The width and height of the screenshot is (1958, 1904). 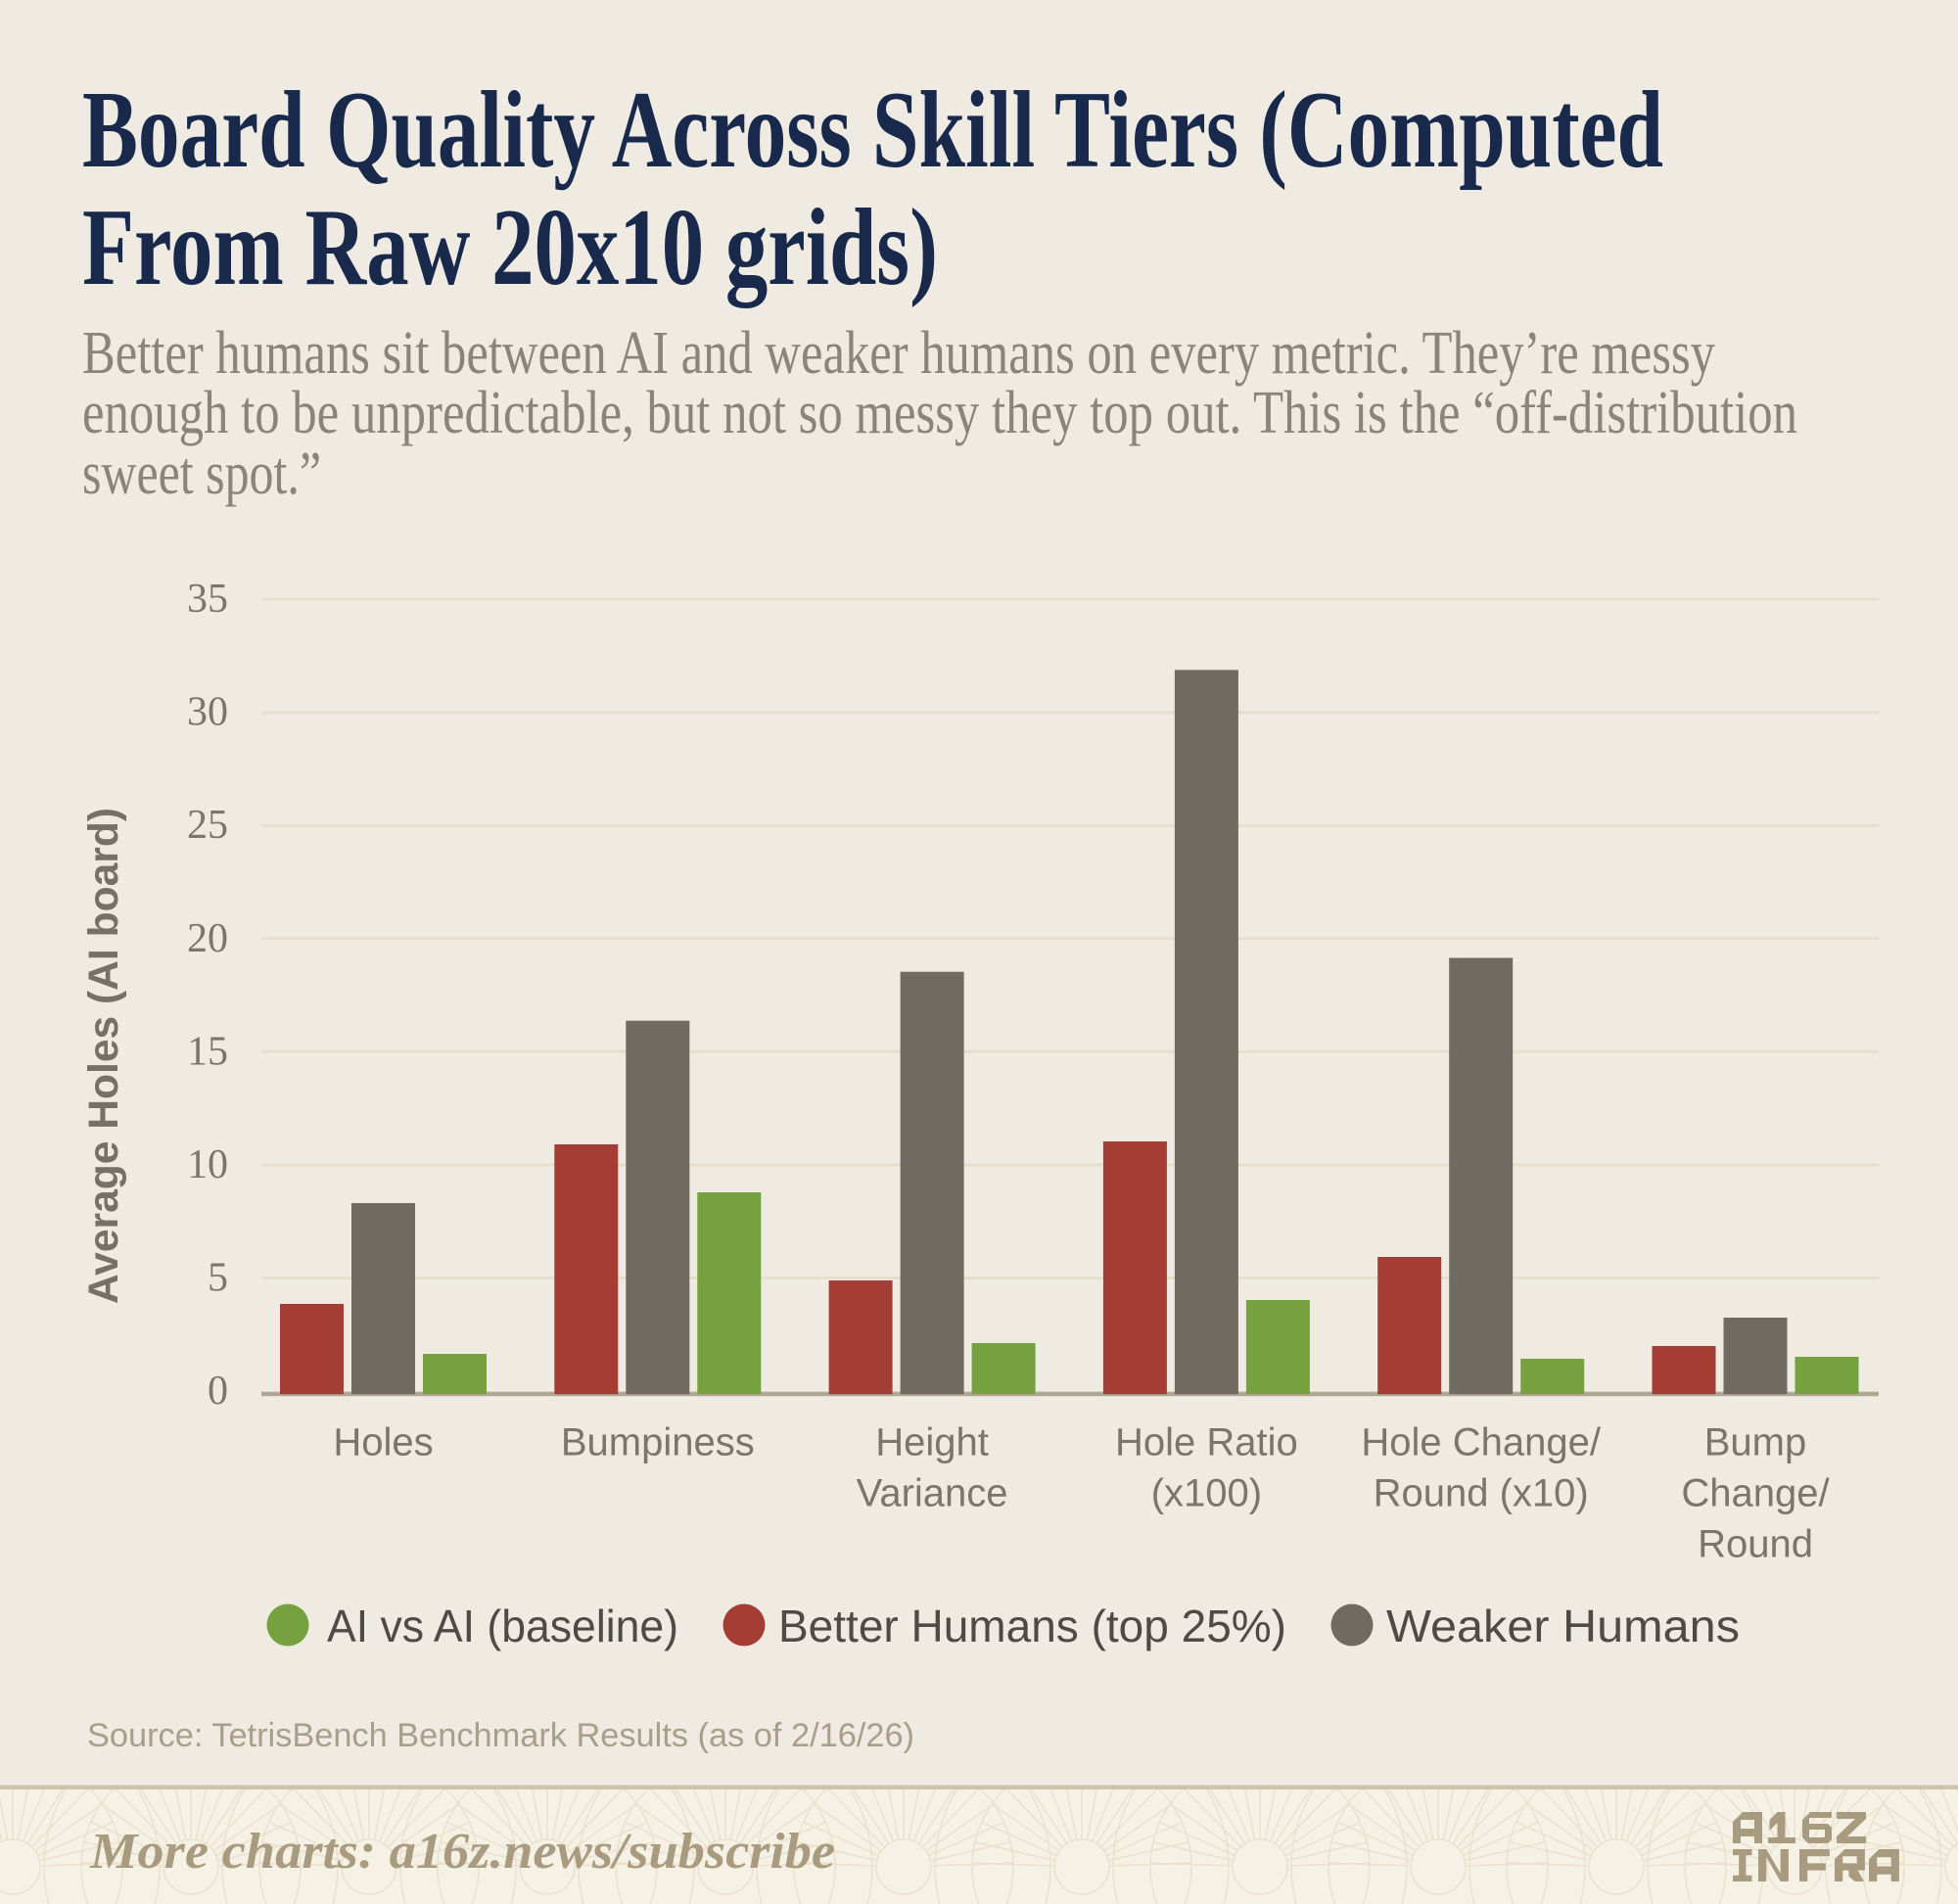 What do you see at coordinates (207, 825) in the screenshot?
I see `svg-text: 25` at bounding box center [207, 825].